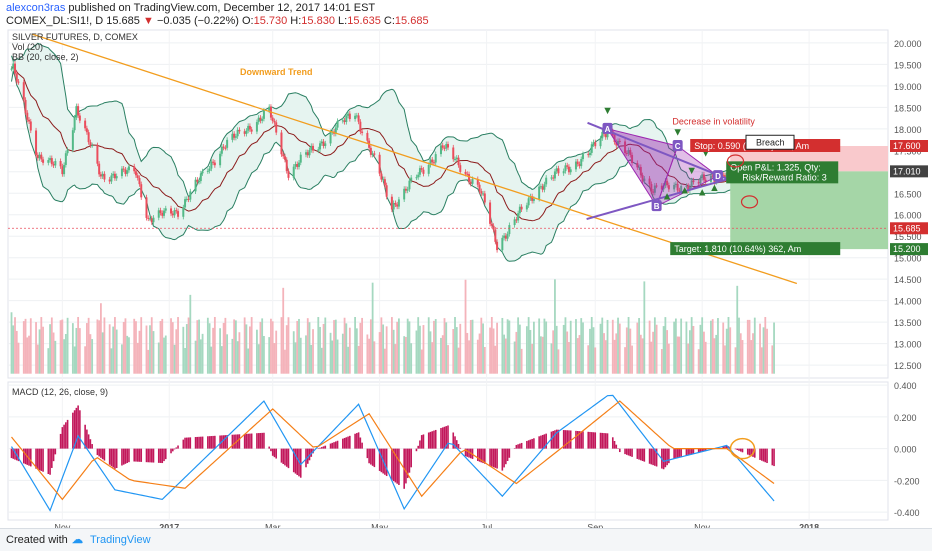  Describe the element at coordinates (247, 21) in the screenshot. I see `open-label: O:` at that location.